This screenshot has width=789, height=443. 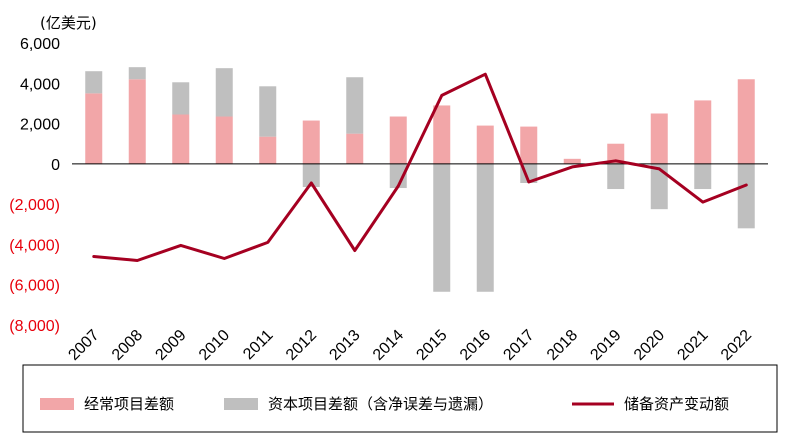 What do you see at coordinates (692, 345) in the screenshot?
I see `x-tick-label: 2021` at bounding box center [692, 345].